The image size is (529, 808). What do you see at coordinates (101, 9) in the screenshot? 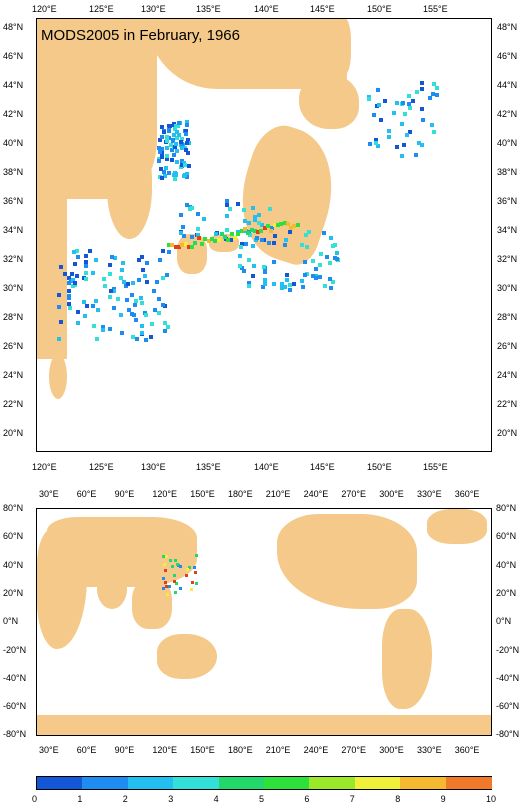
I see `x-tick-label: 125°E` at bounding box center [101, 9].